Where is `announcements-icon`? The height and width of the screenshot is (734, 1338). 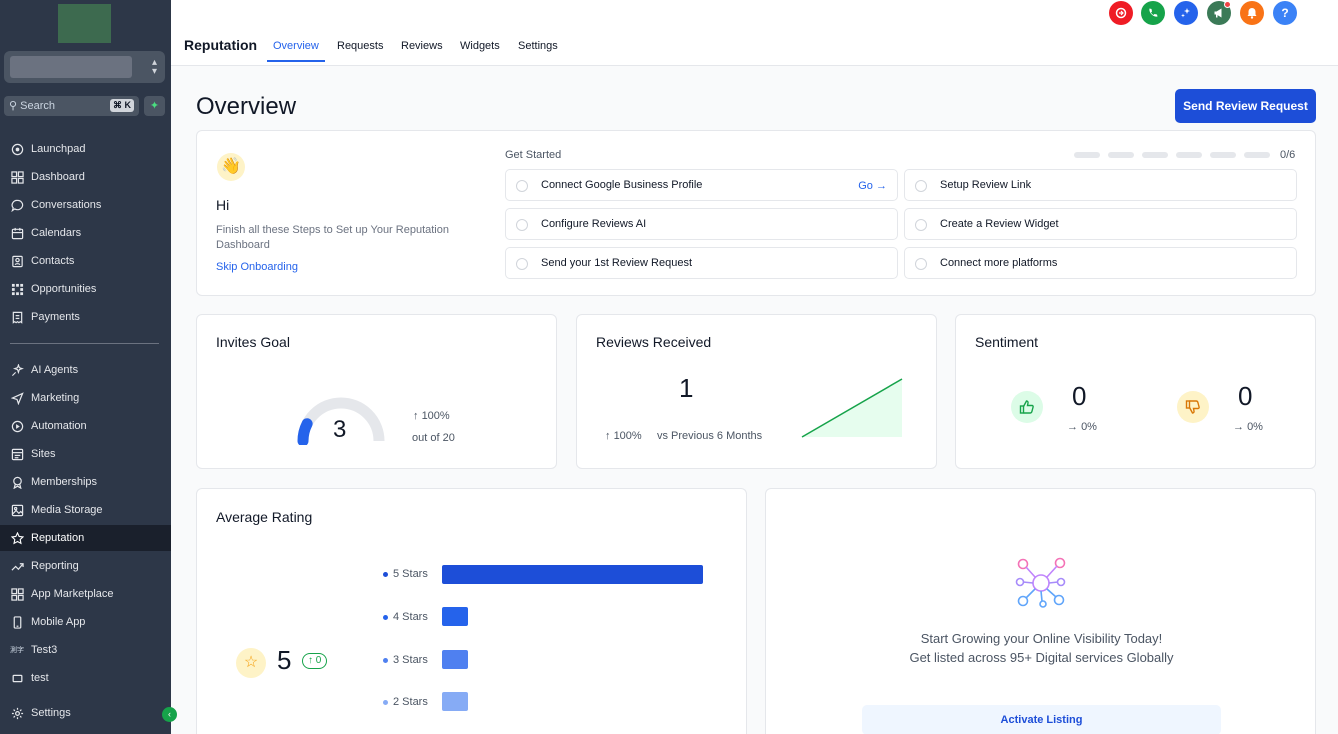
announcements-icon is located at coordinates (1219, 13).